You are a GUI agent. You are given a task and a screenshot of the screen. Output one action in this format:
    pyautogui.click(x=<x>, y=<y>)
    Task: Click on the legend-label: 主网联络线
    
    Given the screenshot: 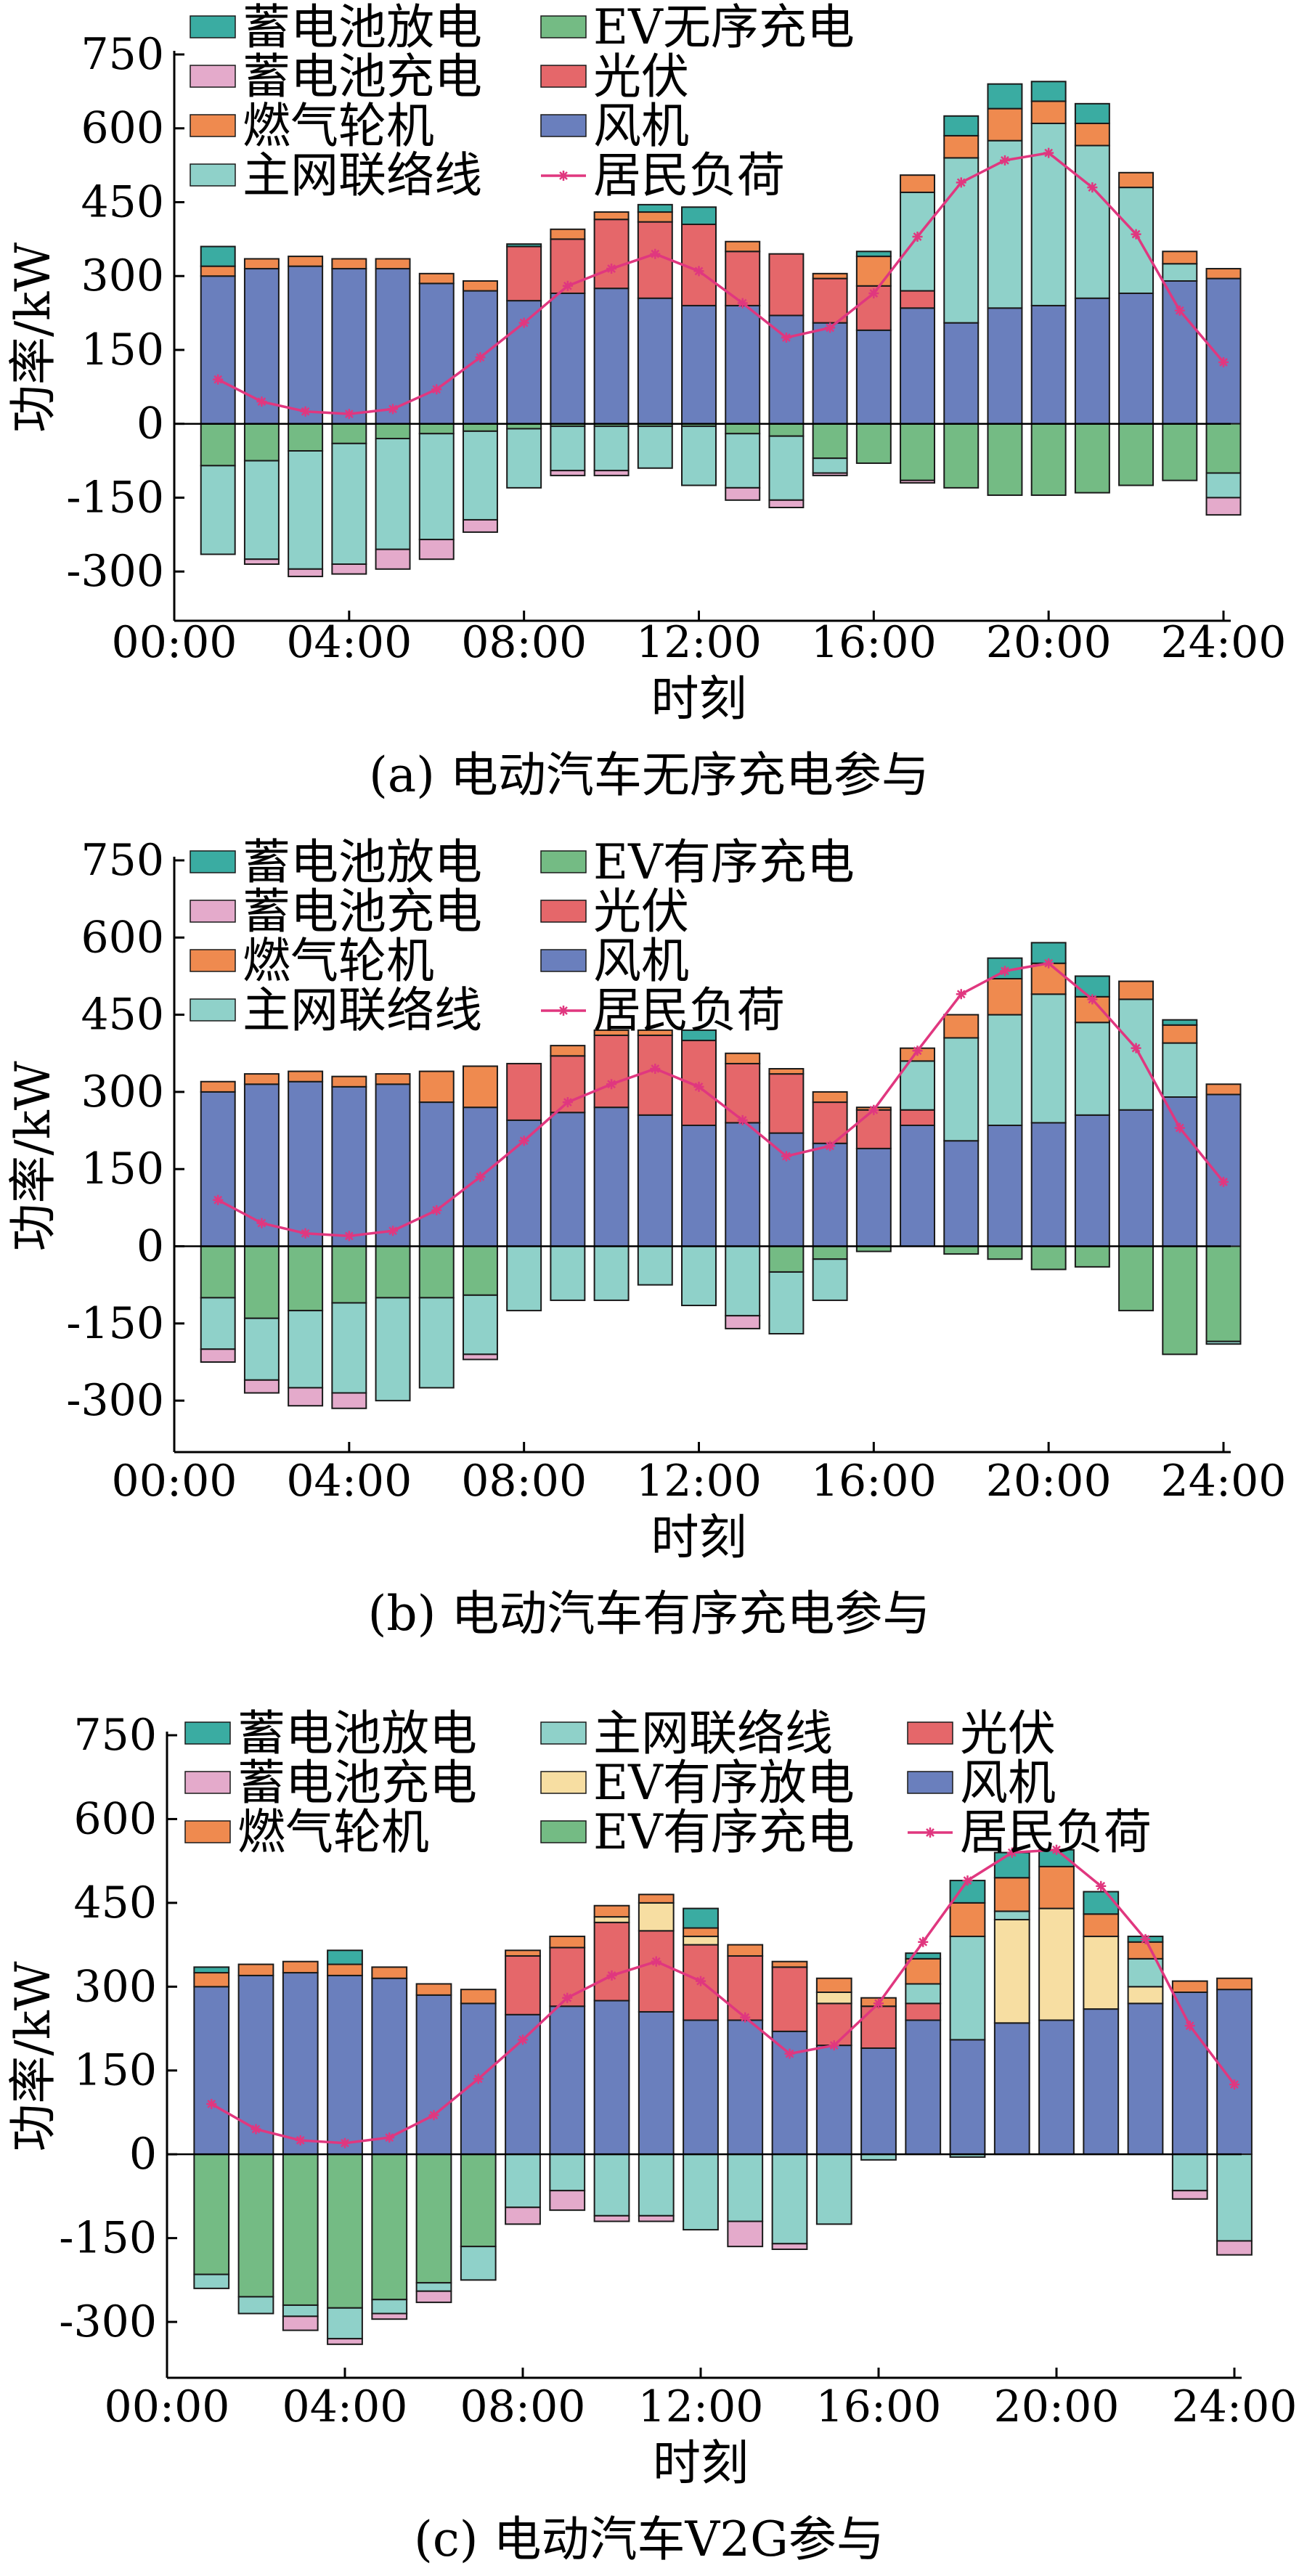 What is the action you would take?
    pyautogui.click(x=362, y=1010)
    